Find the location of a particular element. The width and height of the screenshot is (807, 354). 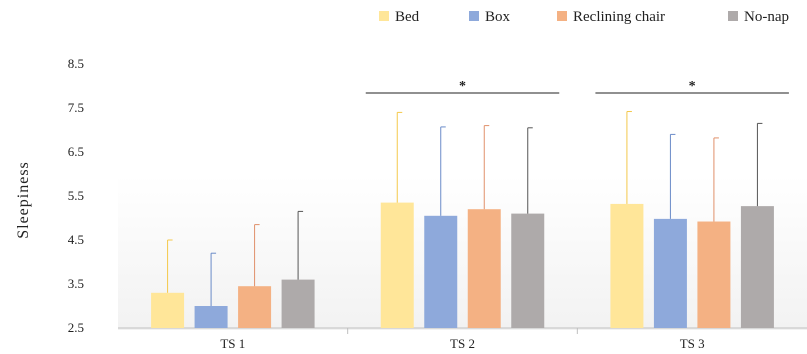

y-tick-label: 4.5 is located at coordinates (76, 239).